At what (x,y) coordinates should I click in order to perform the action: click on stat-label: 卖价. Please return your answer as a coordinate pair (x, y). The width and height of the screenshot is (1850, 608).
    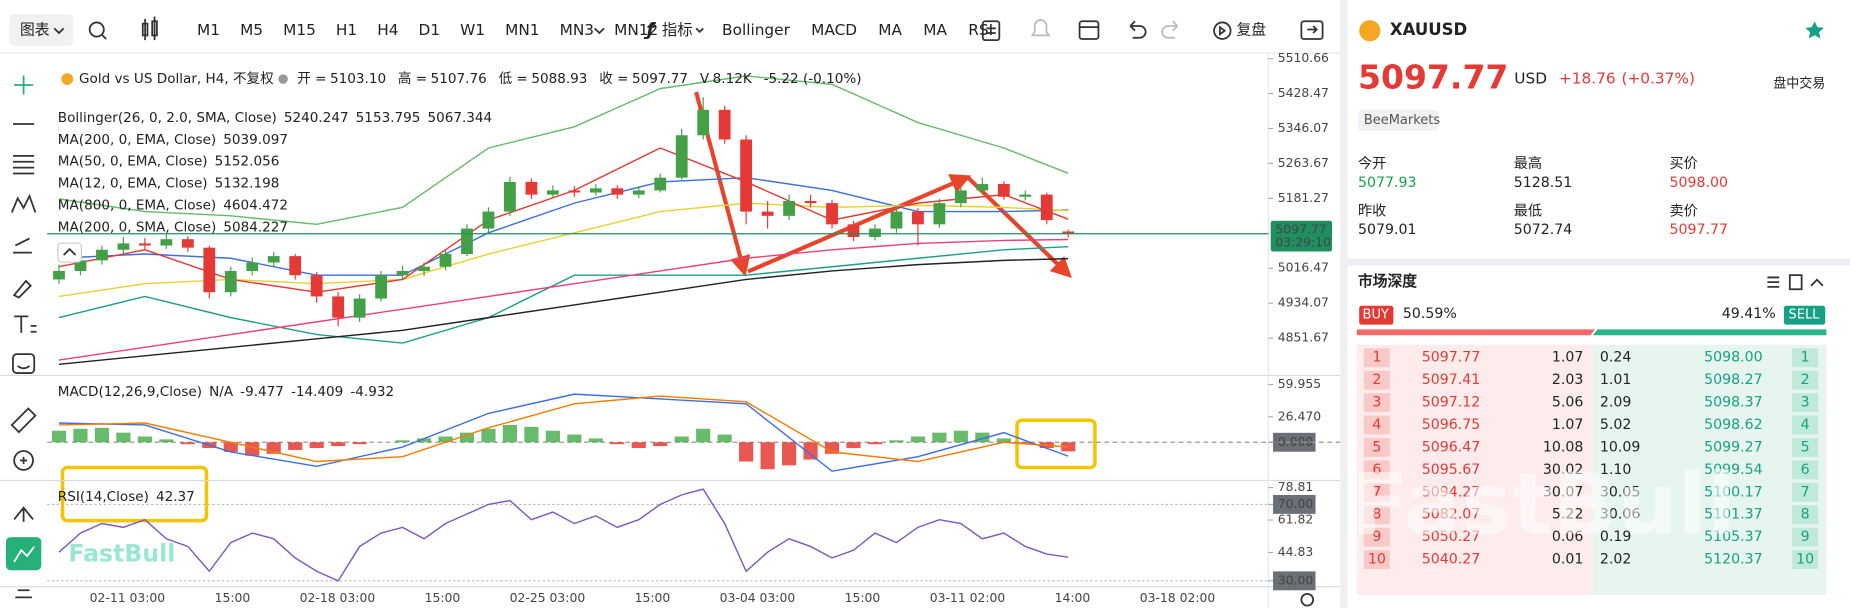
    Looking at the image, I should click on (1683, 211).